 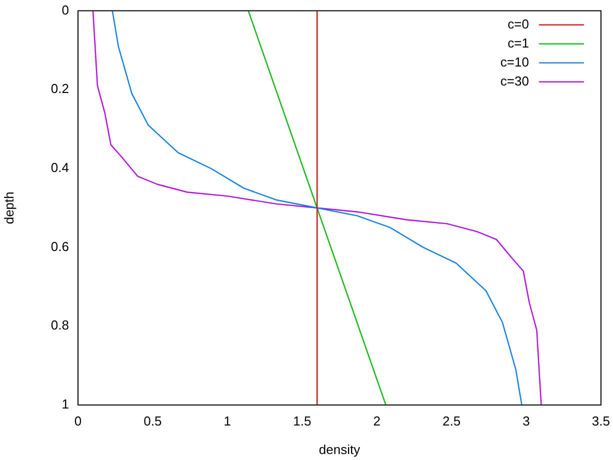 What do you see at coordinates (78, 420) in the screenshot?
I see `x-tick-label: 0` at bounding box center [78, 420].